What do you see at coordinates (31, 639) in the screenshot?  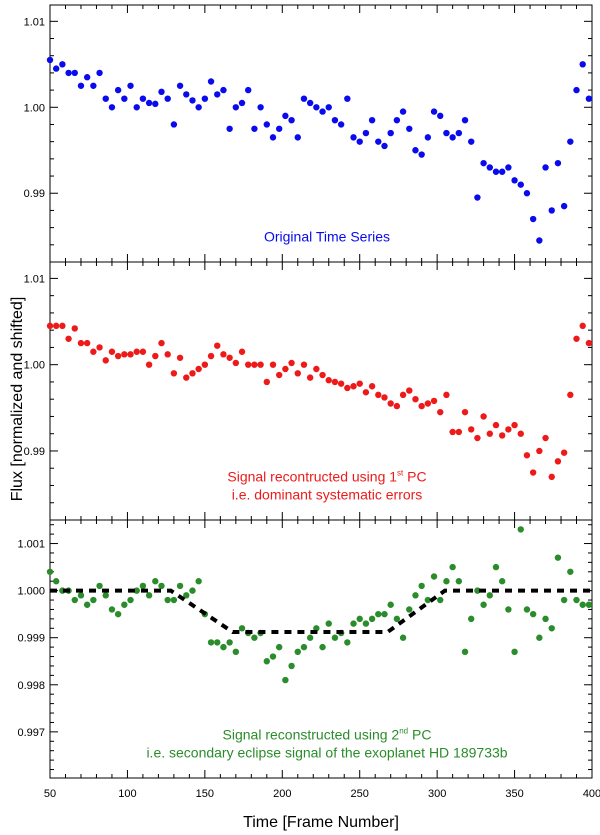 I see `y-tick-label: 0.999` at bounding box center [31, 639].